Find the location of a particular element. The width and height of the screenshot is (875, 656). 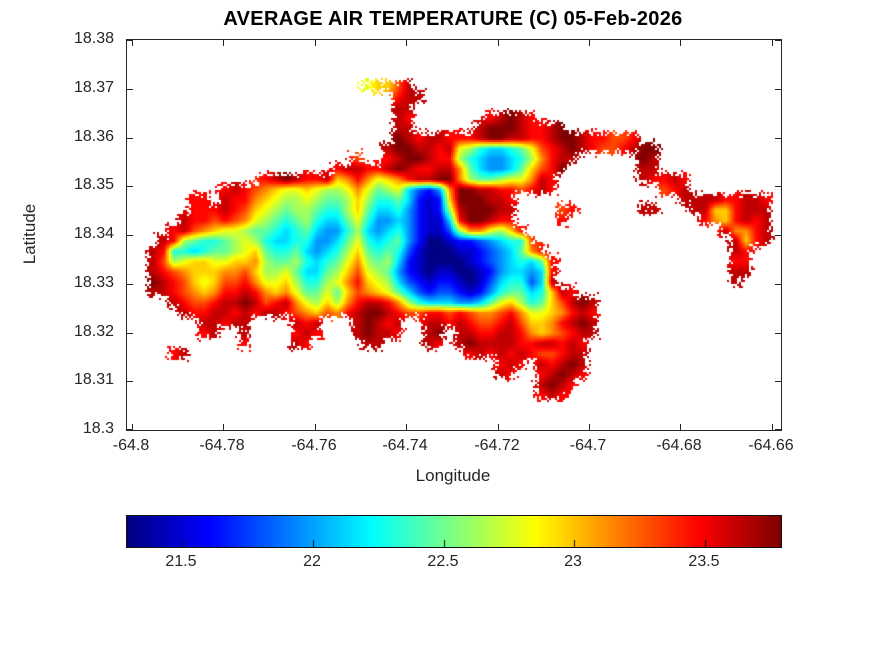

colorbar-gradient is located at coordinates (454, 531).